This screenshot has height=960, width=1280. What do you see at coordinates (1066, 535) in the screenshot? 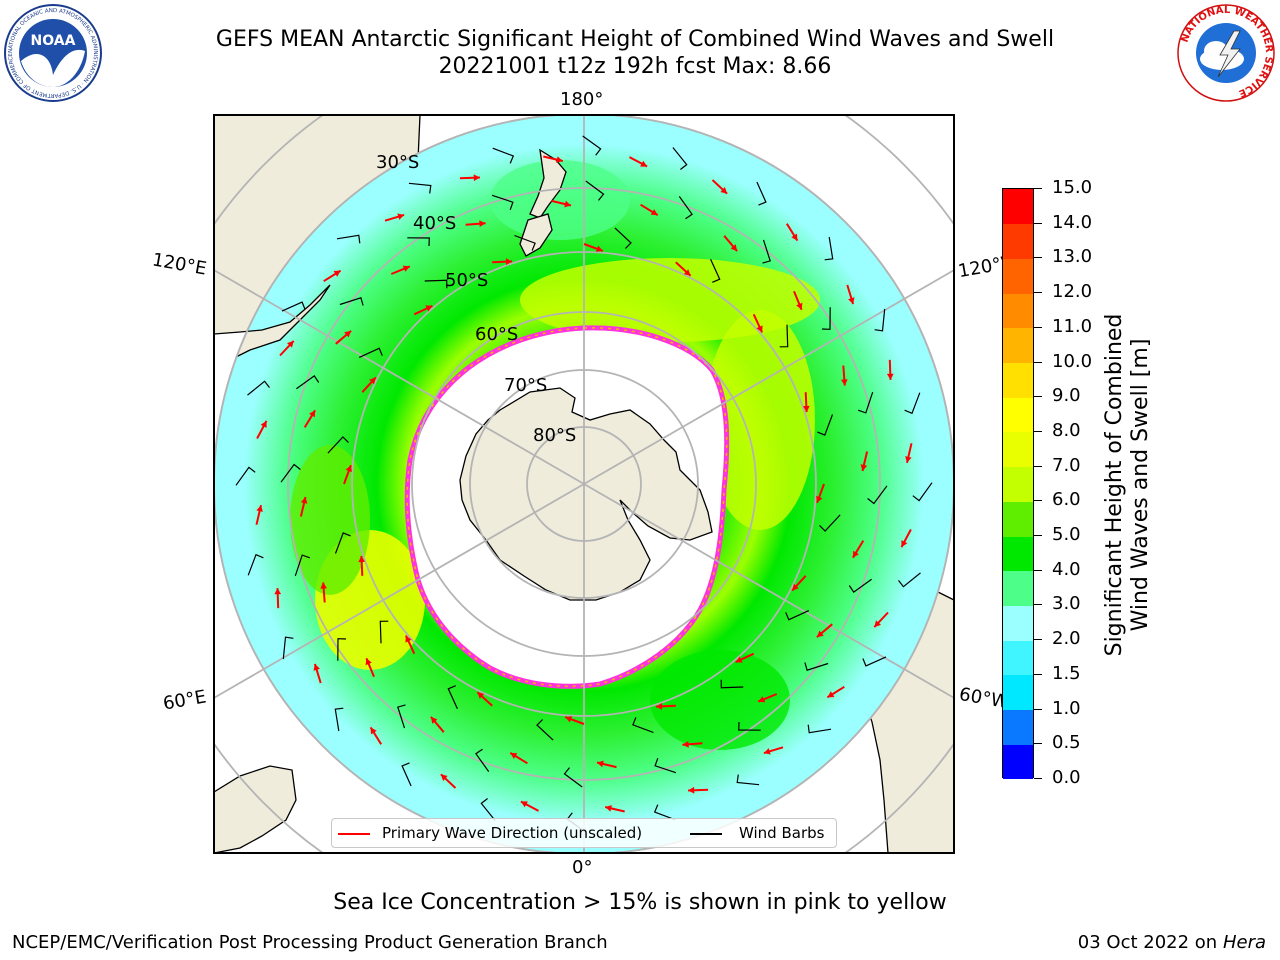
I see `colorbar-tick-label: 5.0` at bounding box center [1066, 535].